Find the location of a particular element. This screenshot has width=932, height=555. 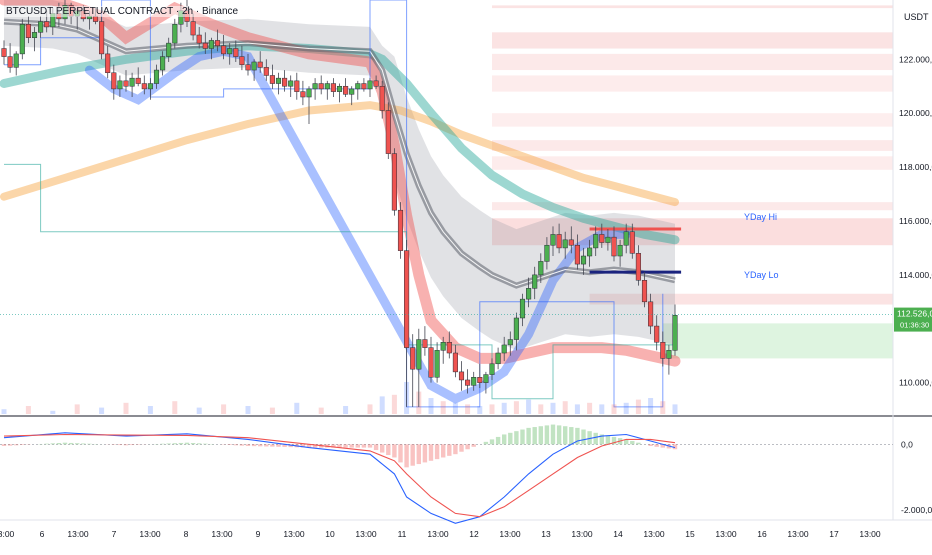

time-tick-18: 13:00 is located at coordinates (654, 534).